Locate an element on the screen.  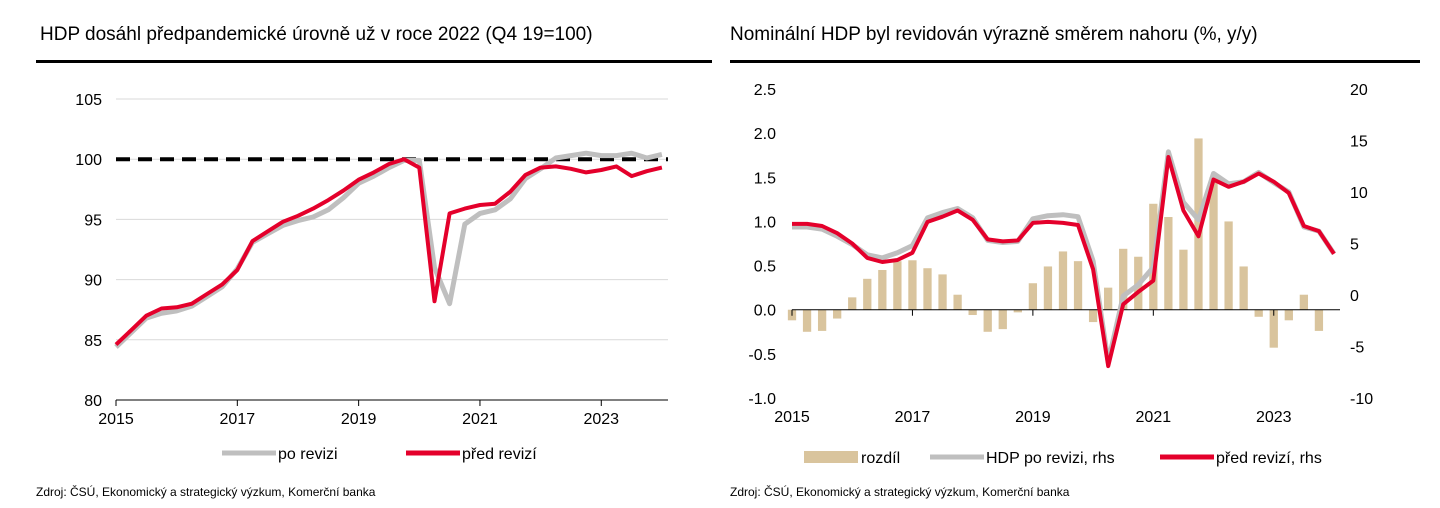
series-line-po-revizi is located at coordinates (388, 249).